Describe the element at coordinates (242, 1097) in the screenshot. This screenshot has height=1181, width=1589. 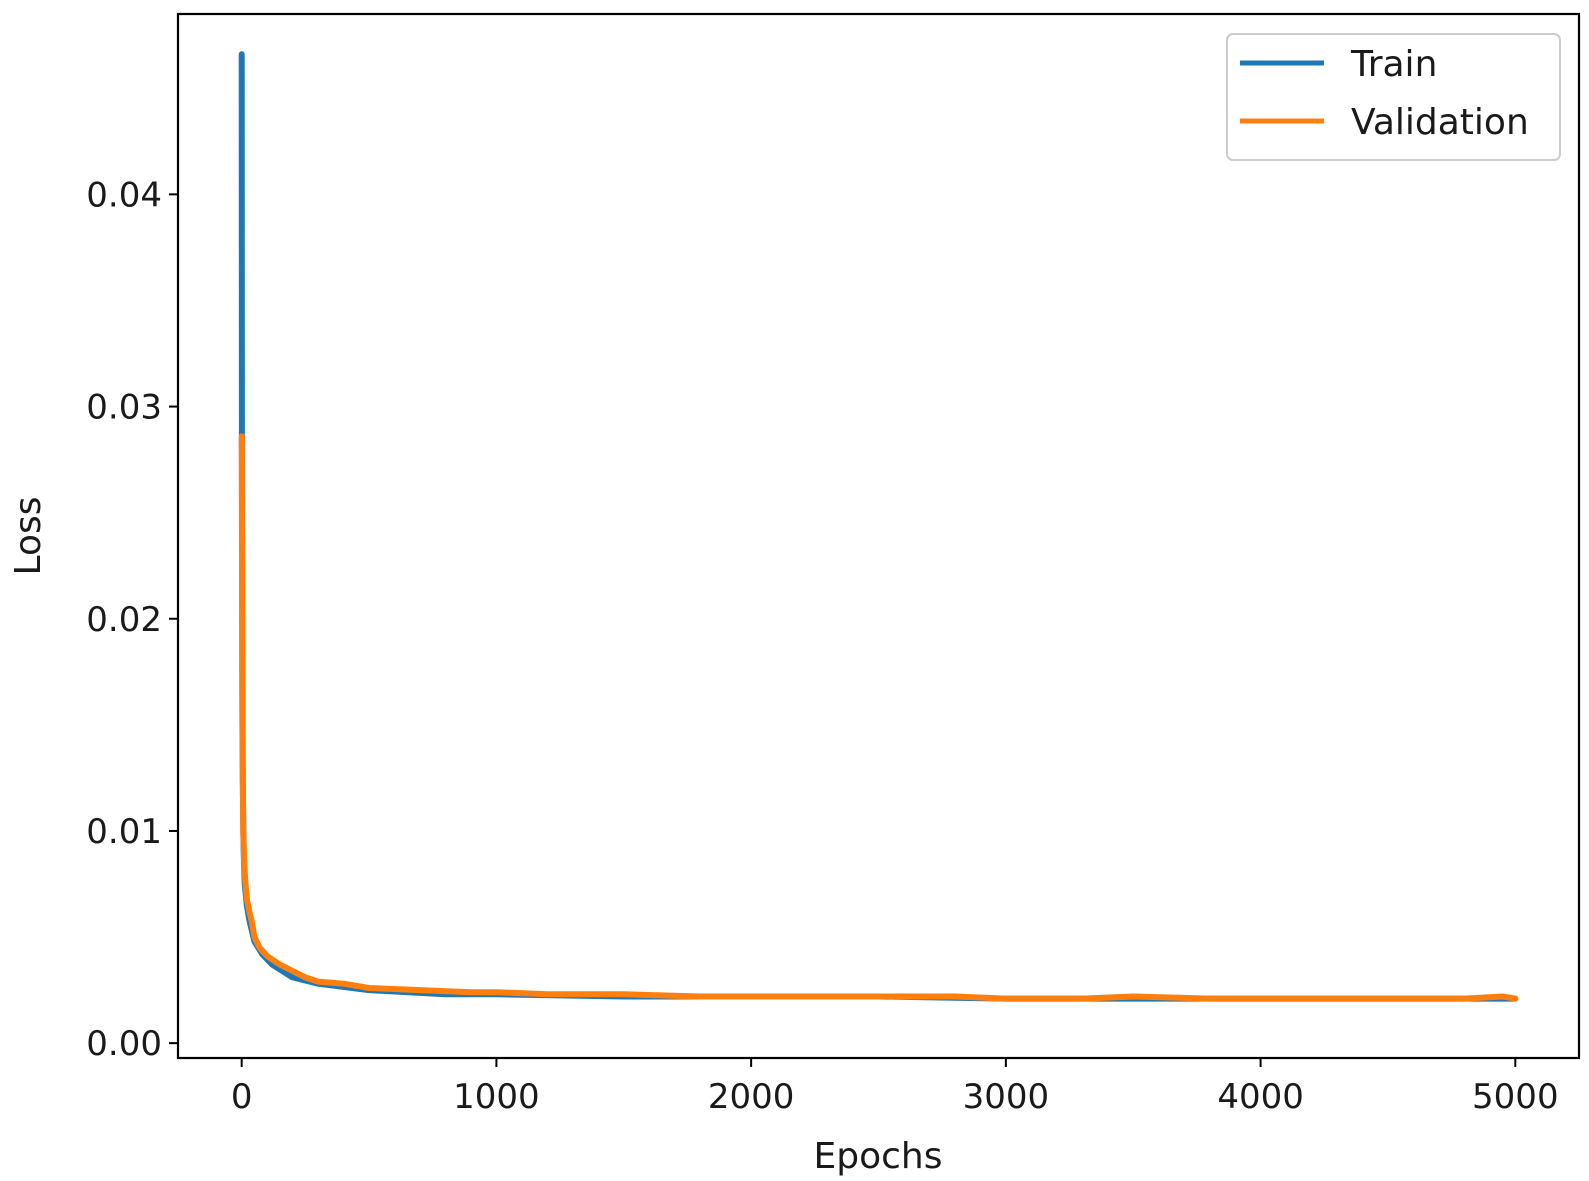
I see `x-tick-label: 0` at that location.